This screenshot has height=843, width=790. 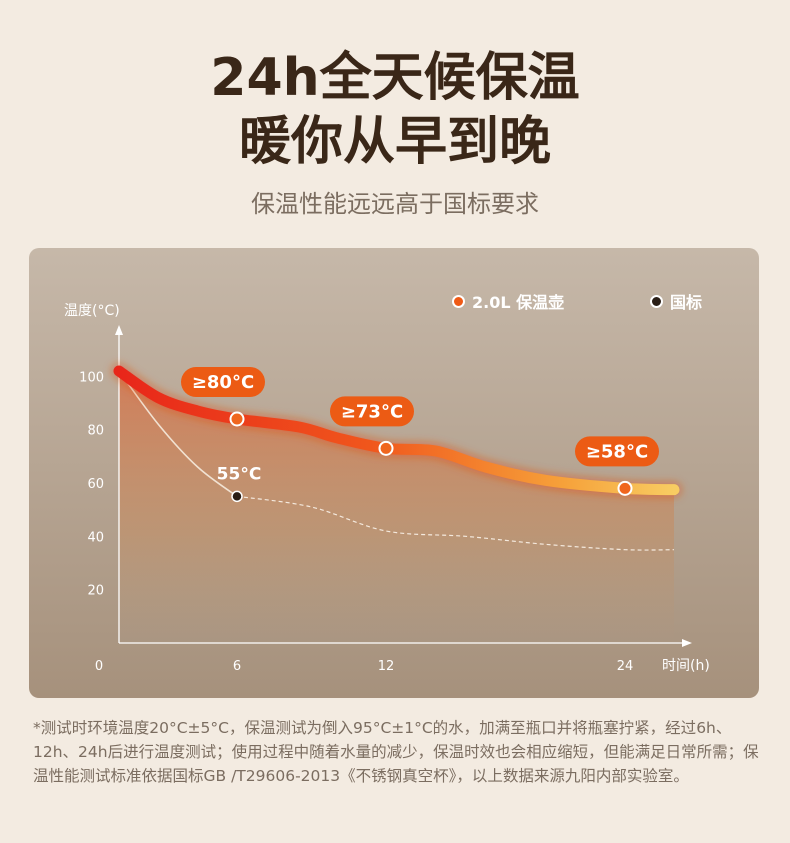 What do you see at coordinates (455, 523) in the screenshot?
I see `series-line-national-standard-dashed` at bounding box center [455, 523].